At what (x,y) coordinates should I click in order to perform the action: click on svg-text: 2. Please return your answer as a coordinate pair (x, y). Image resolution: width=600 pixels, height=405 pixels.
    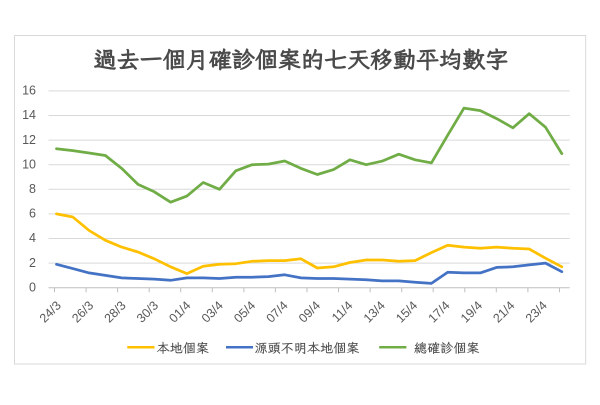
    Looking at the image, I should click on (32, 263).